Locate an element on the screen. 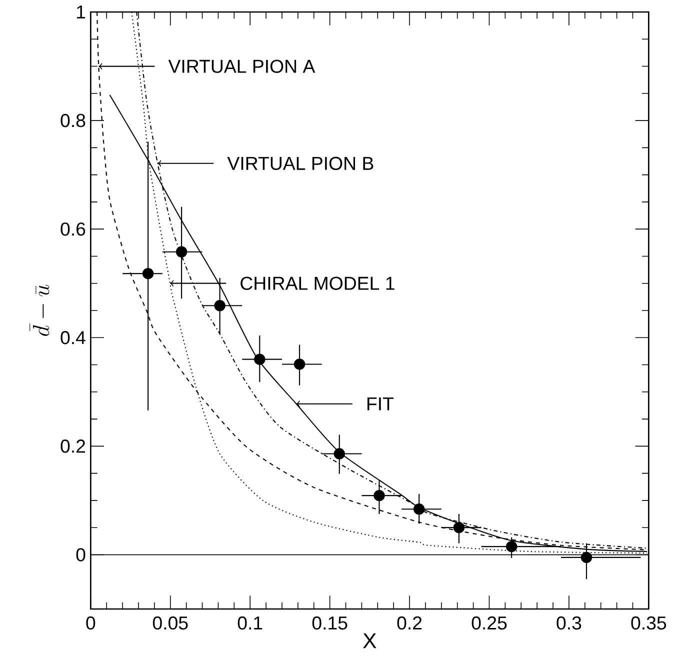  x-tick-label: 0.1 is located at coordinates (250, 623).